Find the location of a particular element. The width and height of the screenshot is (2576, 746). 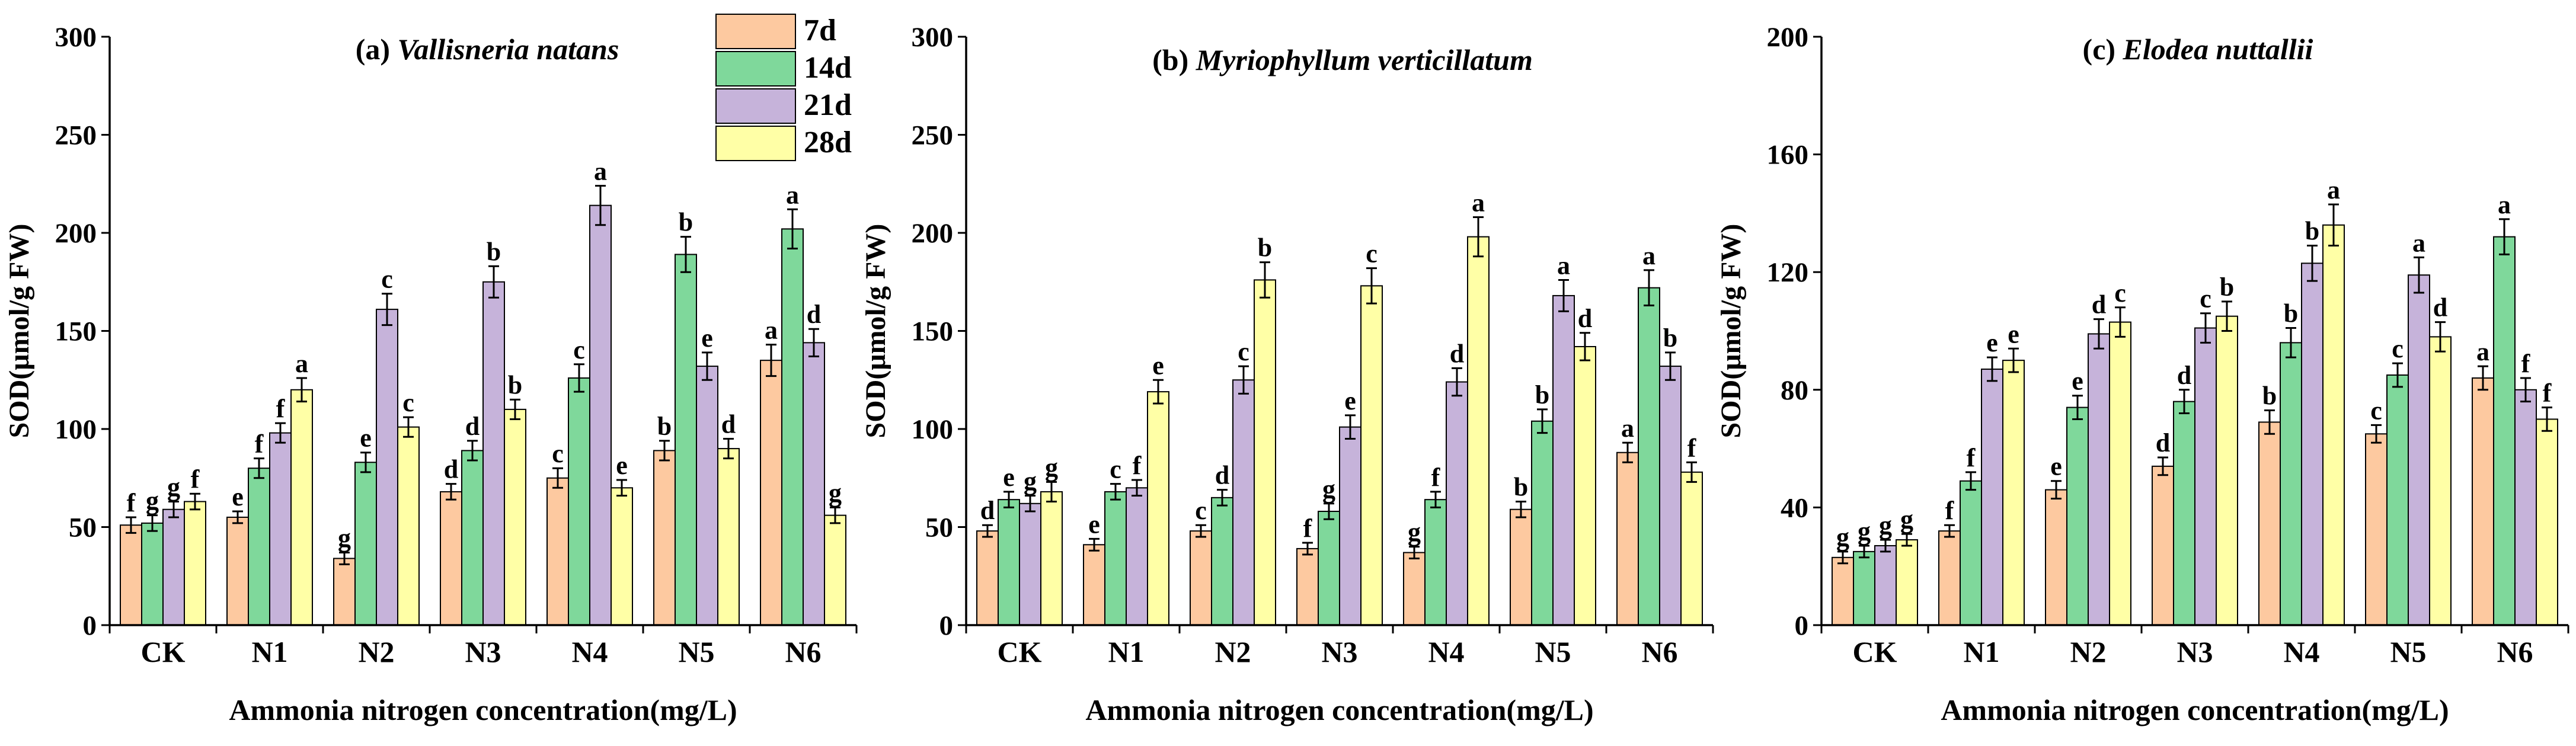

bar-28d-N6 is located at coordinates (1692, 548).